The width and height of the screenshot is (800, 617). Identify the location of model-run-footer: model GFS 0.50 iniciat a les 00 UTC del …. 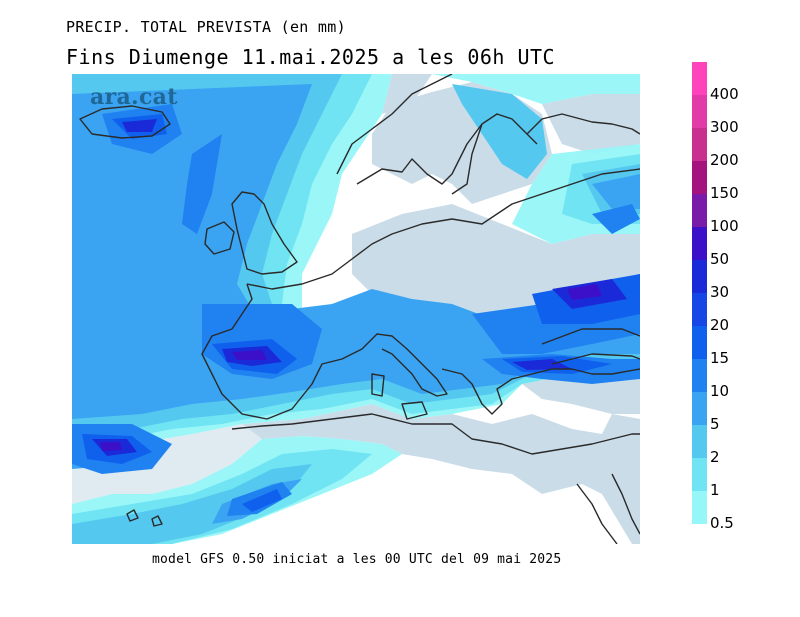
(357, 559).